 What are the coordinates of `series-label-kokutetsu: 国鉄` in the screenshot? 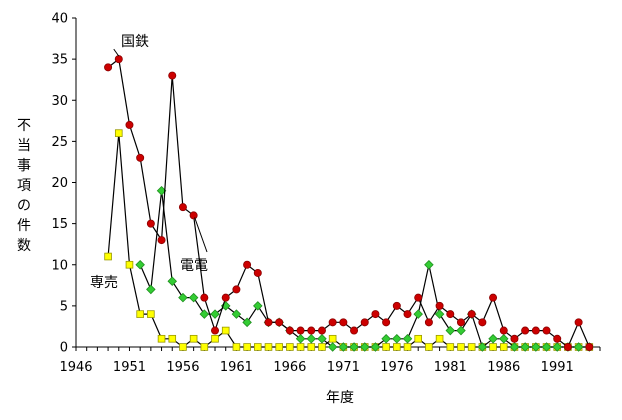 It's located at (135, 42).